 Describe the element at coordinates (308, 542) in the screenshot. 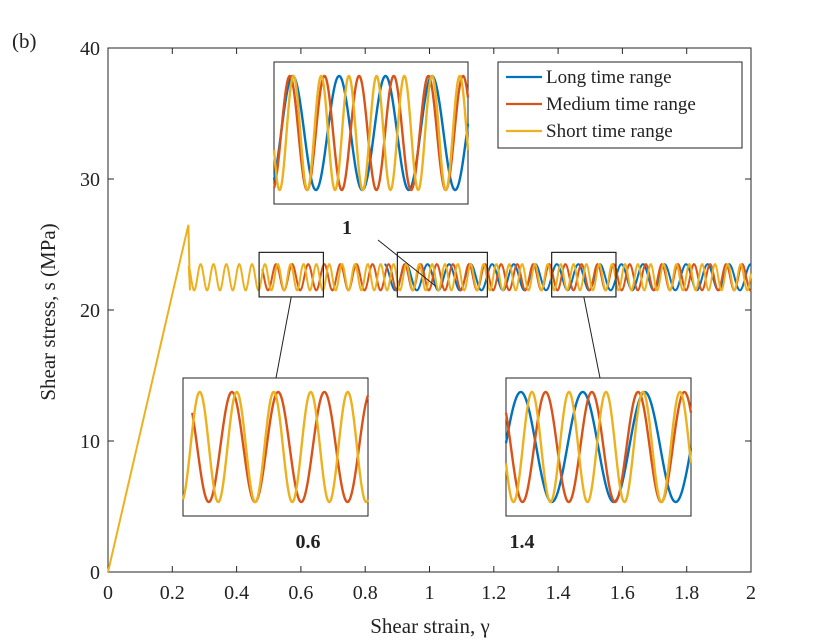

I see `zoom-inset-label: 0.6` at that location.